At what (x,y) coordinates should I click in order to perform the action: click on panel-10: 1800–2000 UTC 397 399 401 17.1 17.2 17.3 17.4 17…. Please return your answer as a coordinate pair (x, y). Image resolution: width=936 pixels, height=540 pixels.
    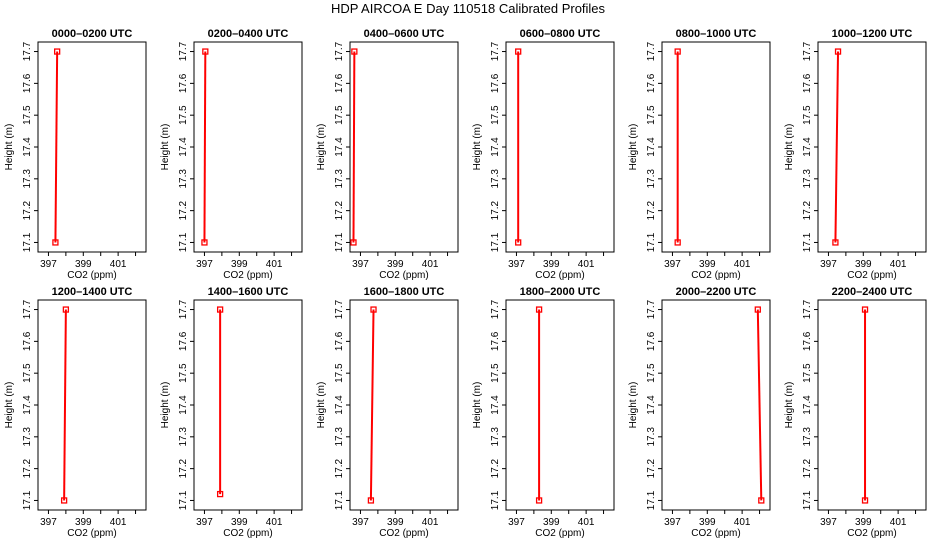
    Looking at the image, I should click on (543, 412).